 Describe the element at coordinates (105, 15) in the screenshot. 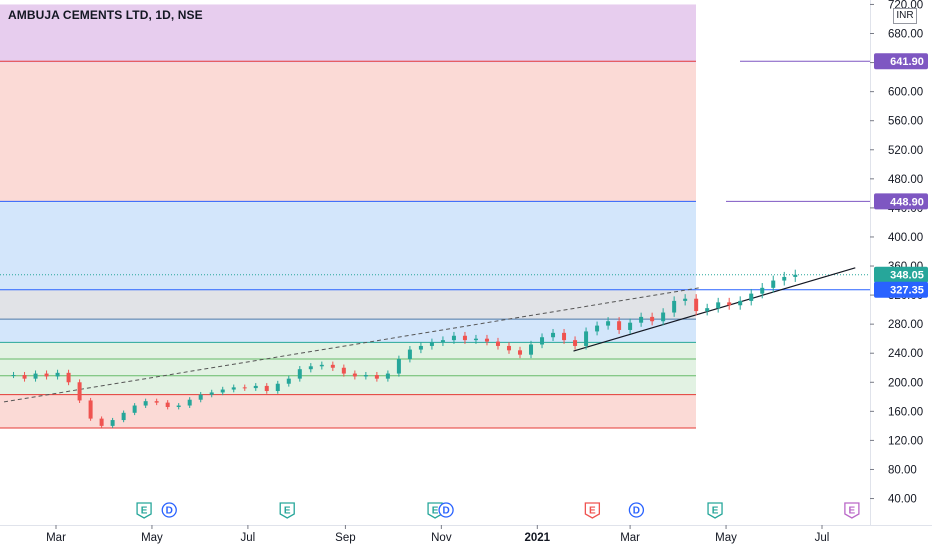

I see `chart-title: AMBUJA CEMENTS LTD, 1D, NSE` at that location.